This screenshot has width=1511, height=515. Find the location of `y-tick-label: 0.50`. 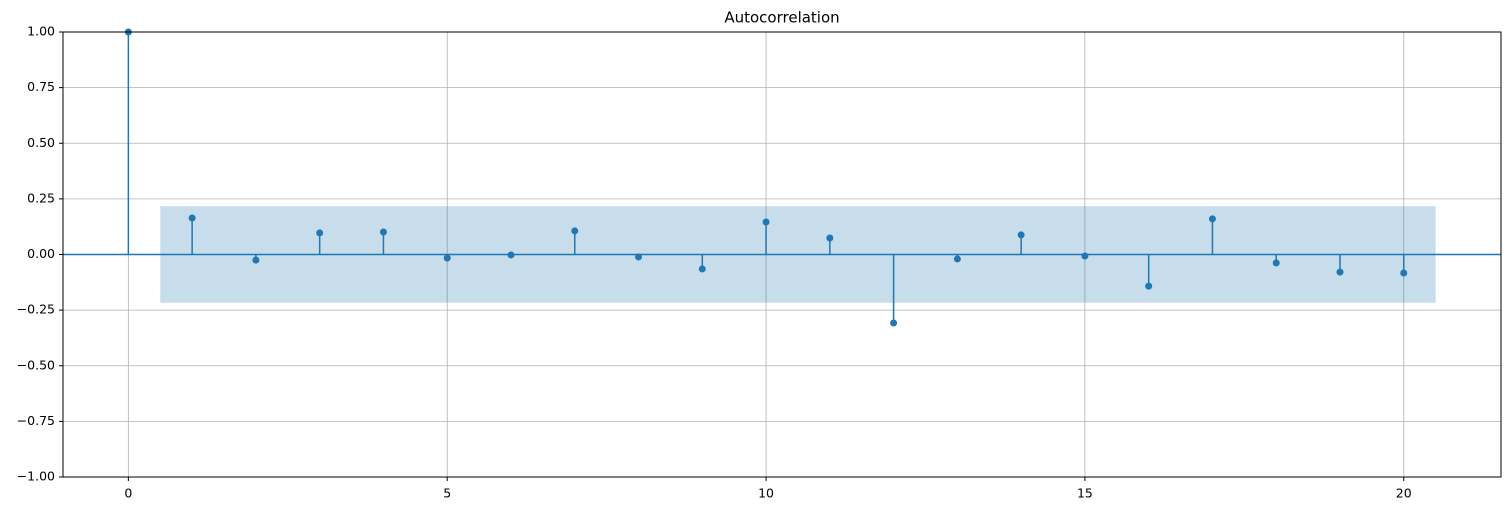

y-tick-label: 0.50 is located at coordinates (41, 142).